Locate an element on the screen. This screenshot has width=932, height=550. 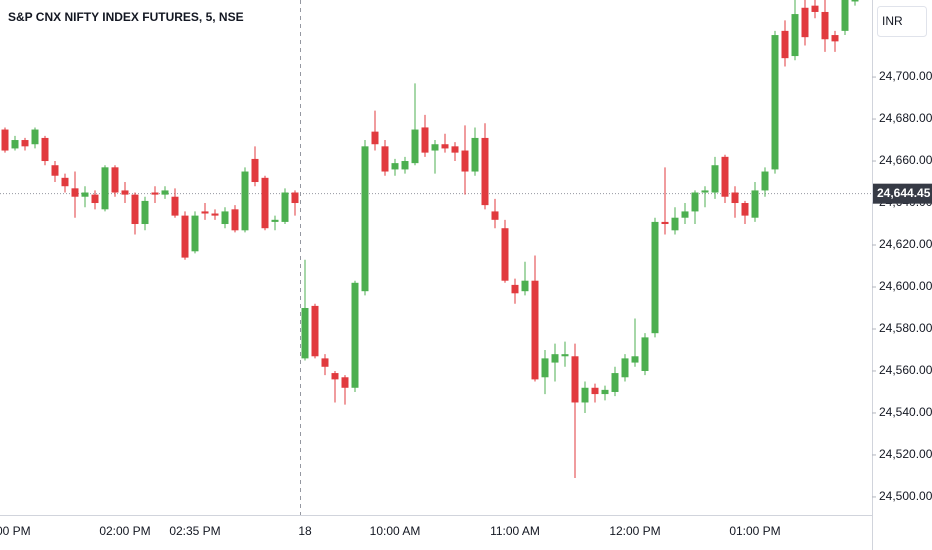
y-tick-label: 24,620.00 is located at coordinates (905, 244).